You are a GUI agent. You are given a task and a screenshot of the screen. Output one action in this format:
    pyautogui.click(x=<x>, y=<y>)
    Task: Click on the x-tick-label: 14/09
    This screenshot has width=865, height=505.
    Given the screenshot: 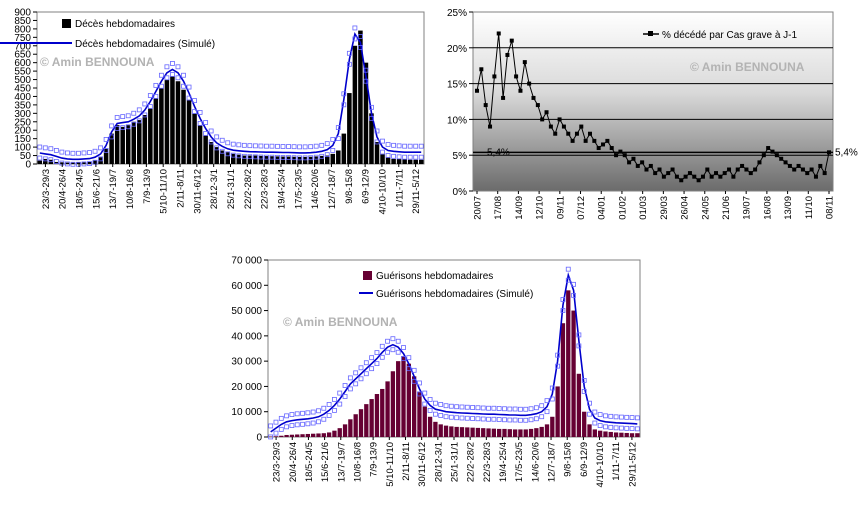 What is the action you would take?
    pyautogui.click(x=519, y=208)
    